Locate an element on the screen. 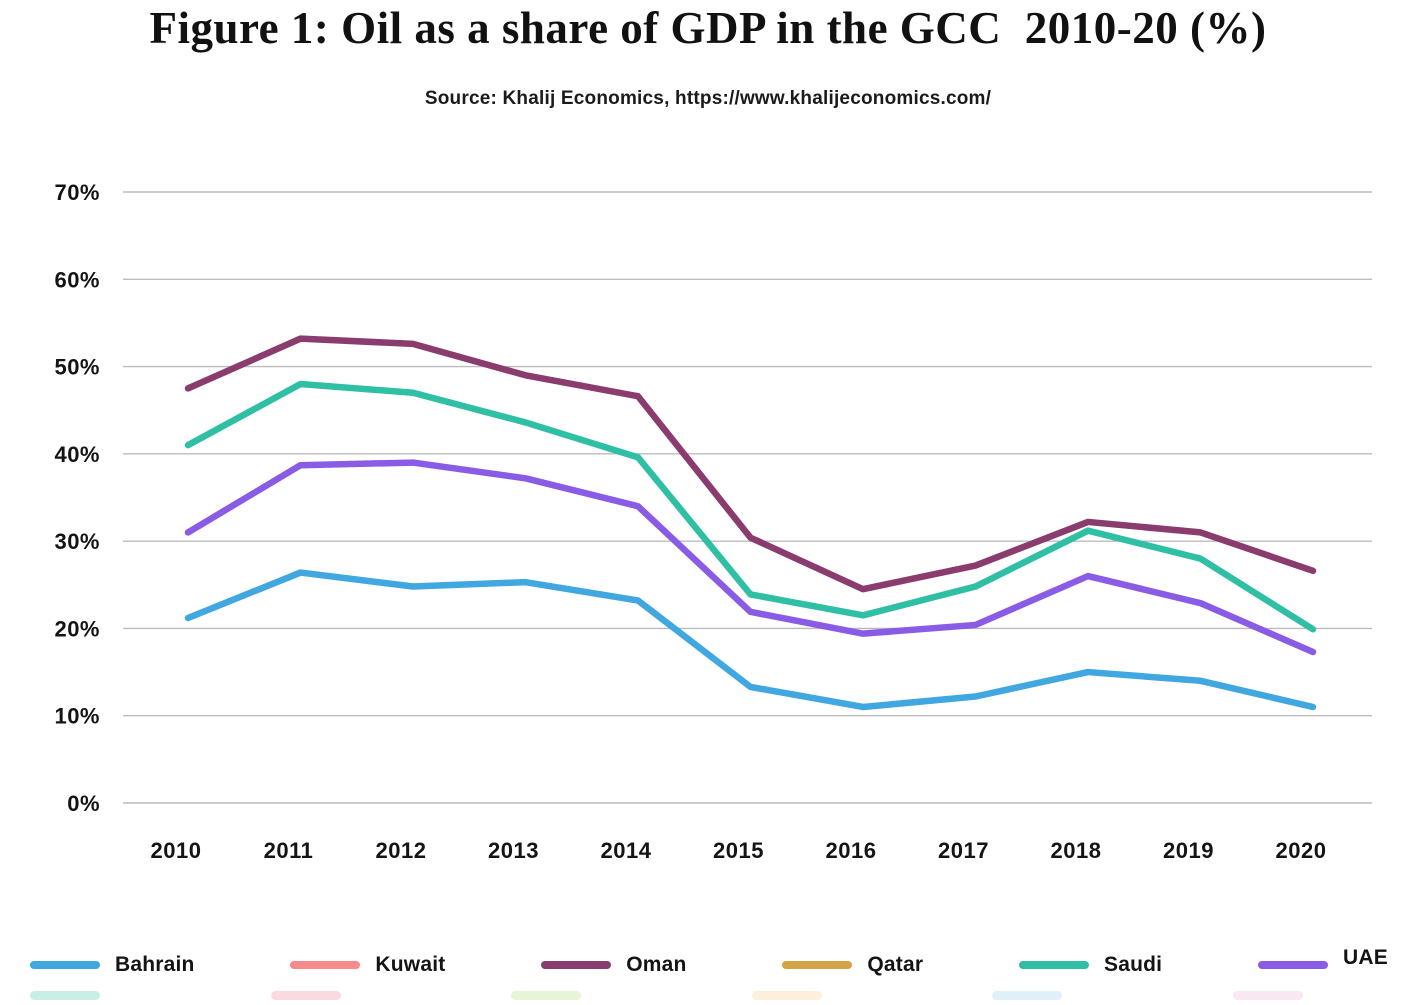 The image size is (1416, 1005). legend-item-oman: Oman is located at coordinates (613, 965).